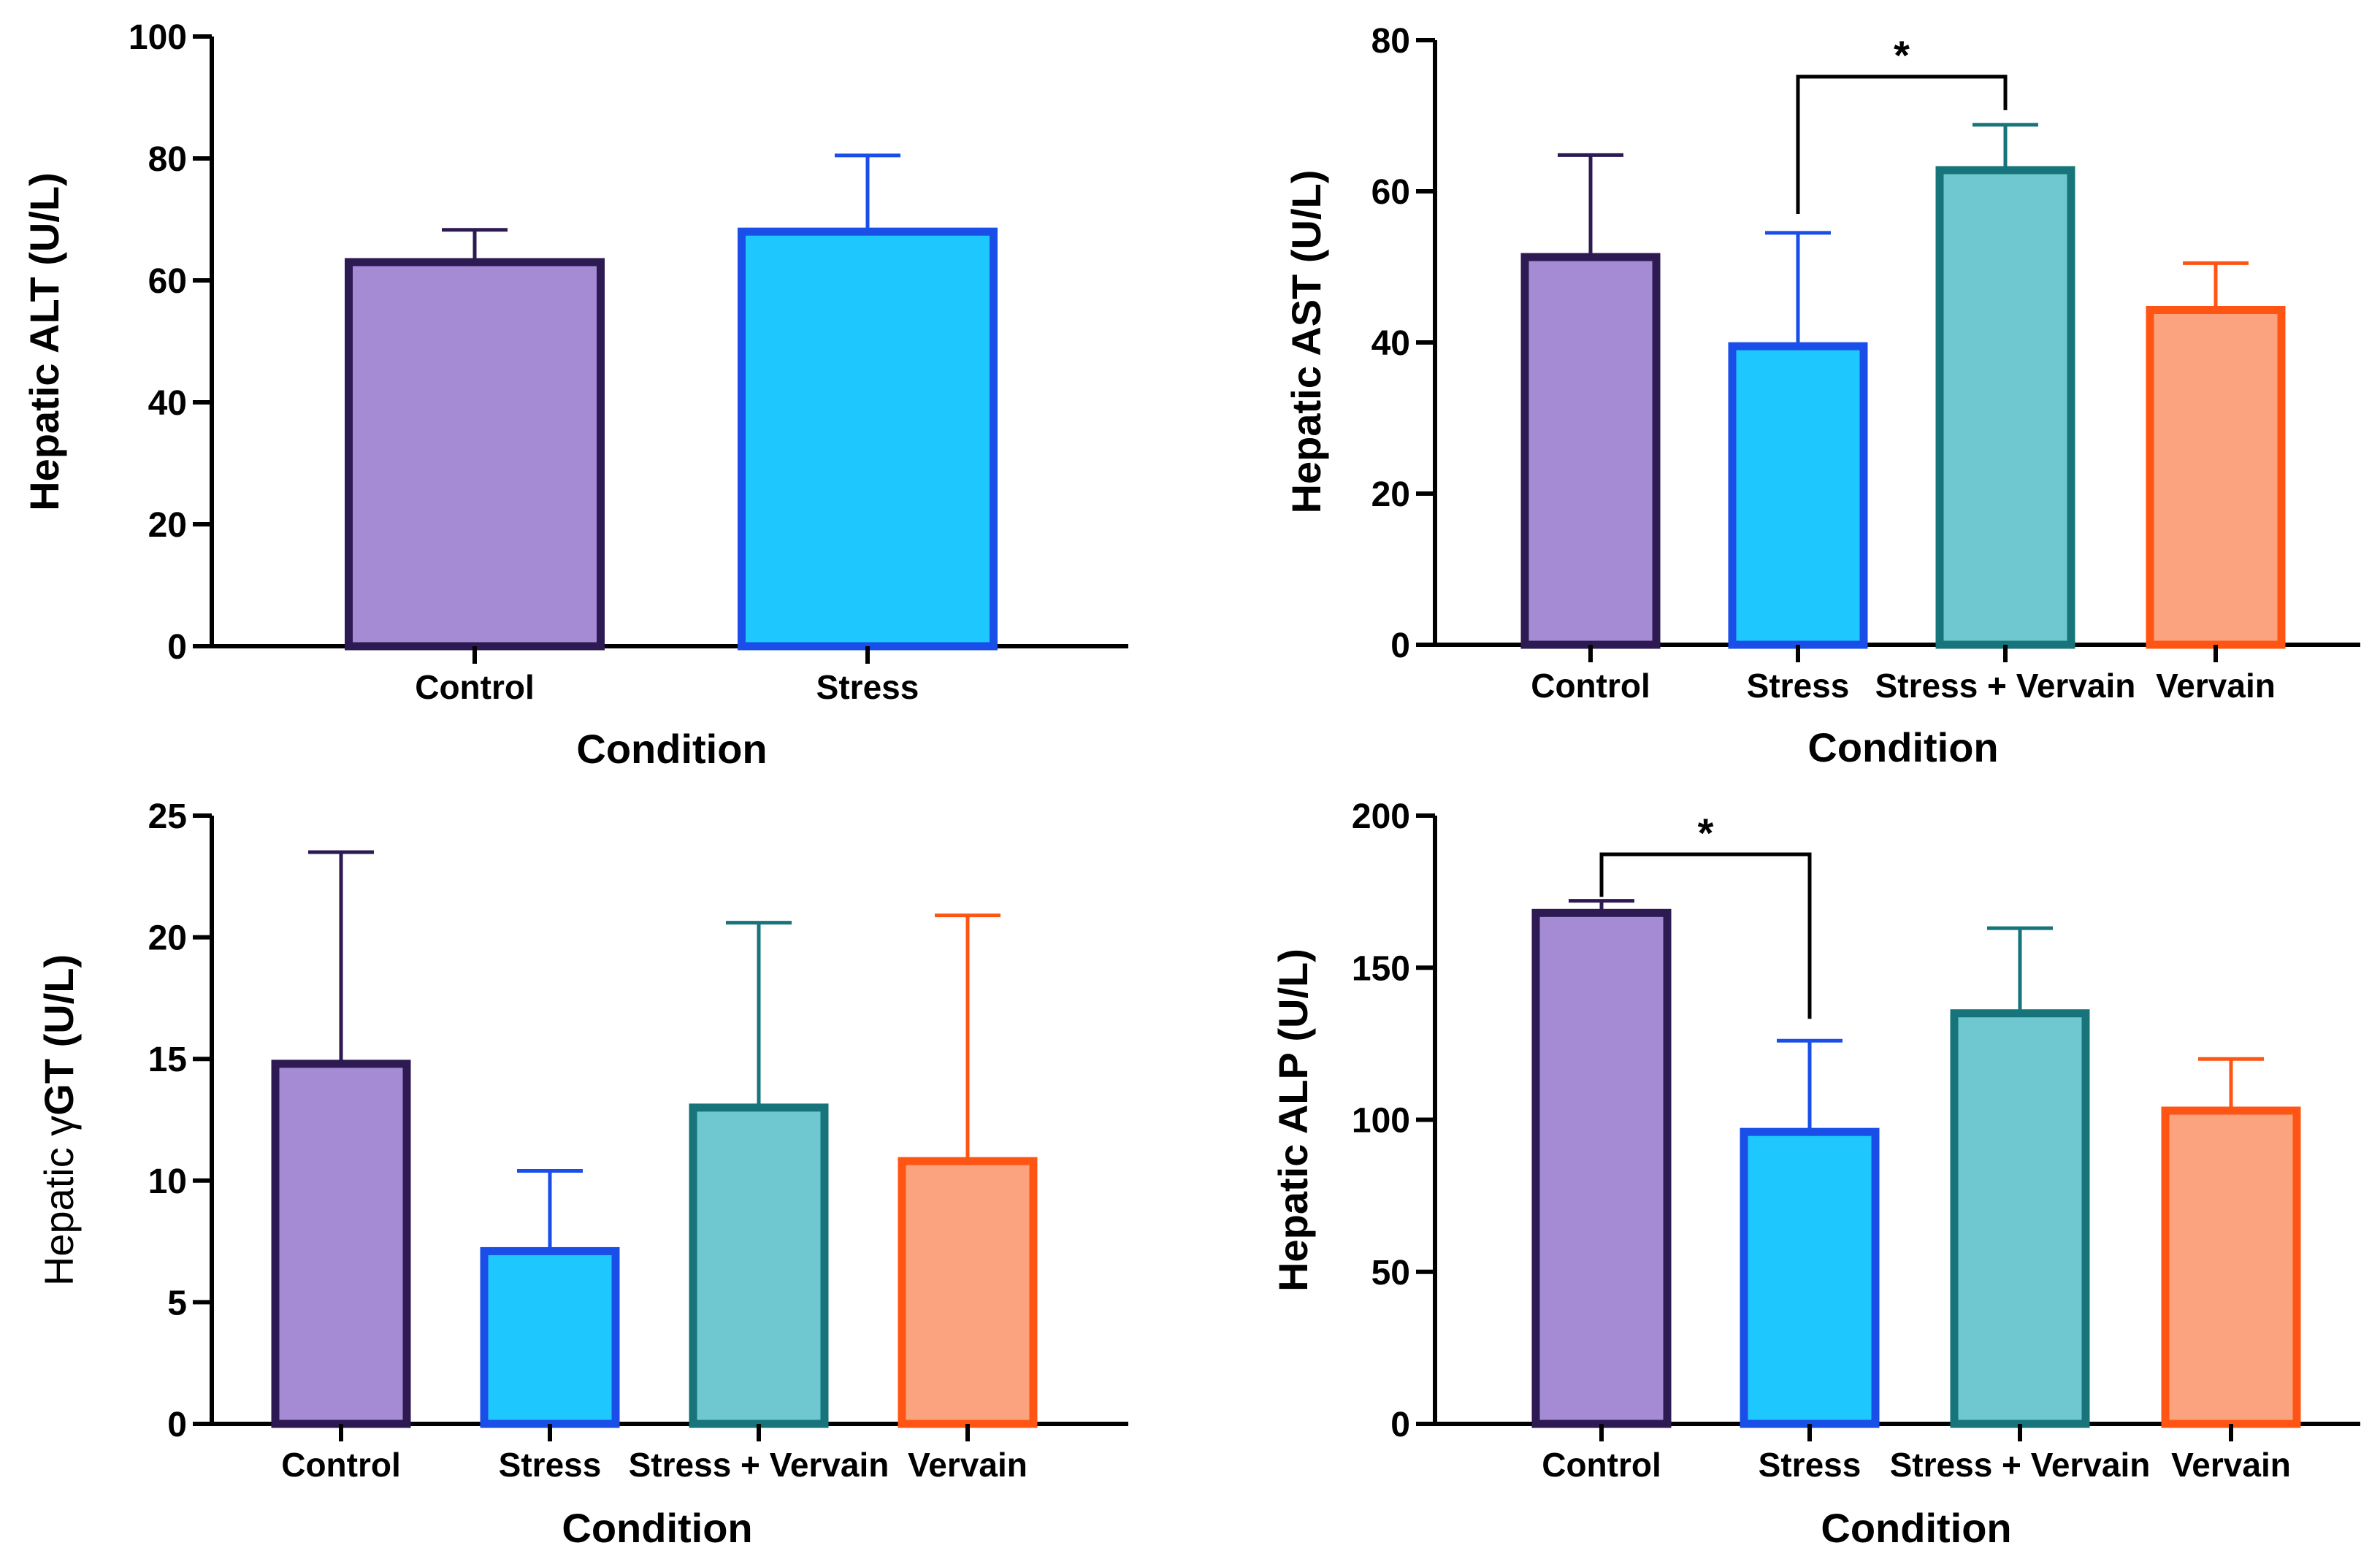 This screenshot has width=2380, height=1567. Describe the element at coordinates (59, 1035) in the screenshot. I see `y-axis-label-part: GT (U/L)` at that location.